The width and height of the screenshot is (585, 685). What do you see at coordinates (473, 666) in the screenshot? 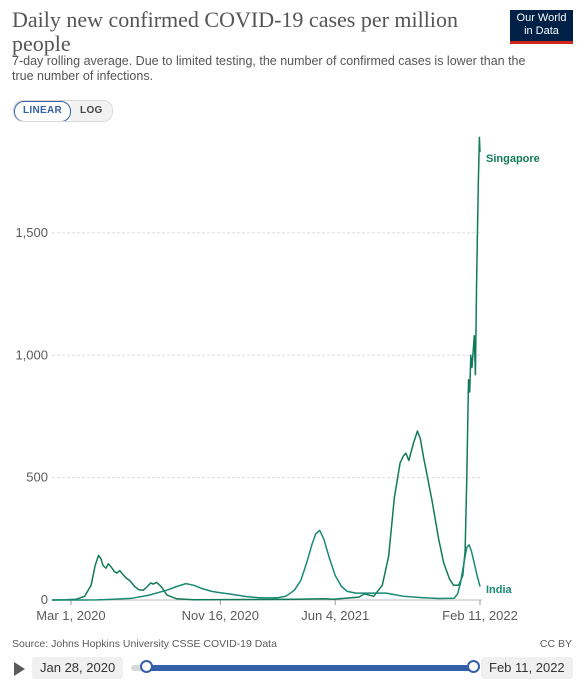
I see `timeline-end-handle` at bounding box center [473, 666].